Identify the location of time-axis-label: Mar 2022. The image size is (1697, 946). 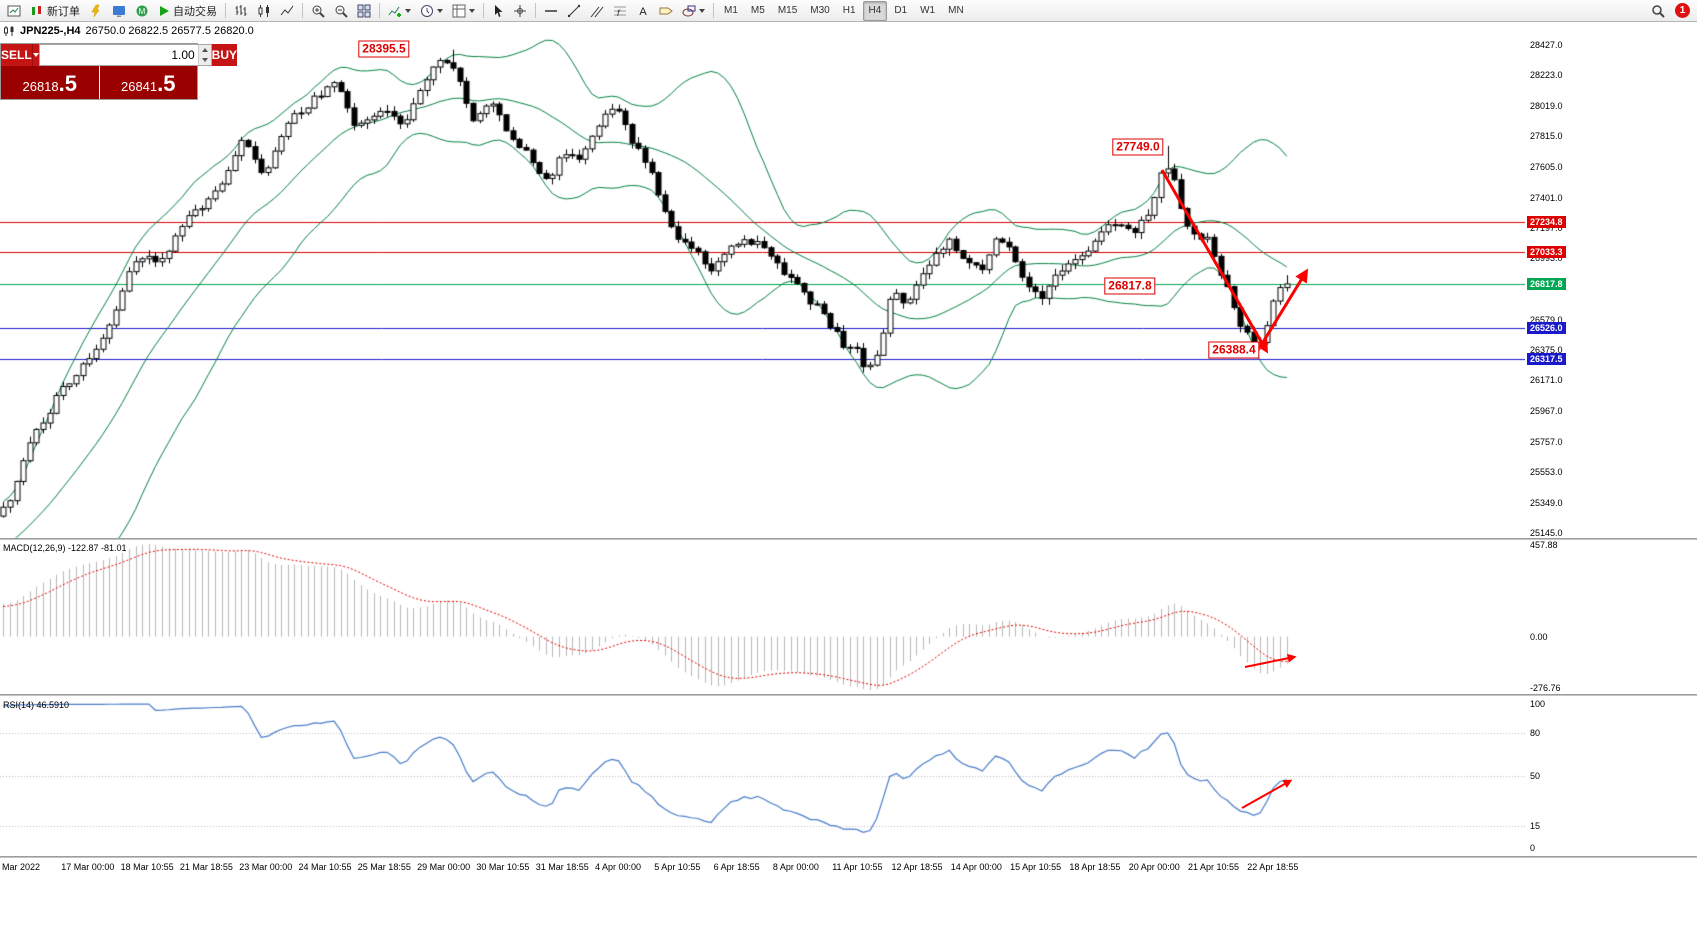
(21, 867).